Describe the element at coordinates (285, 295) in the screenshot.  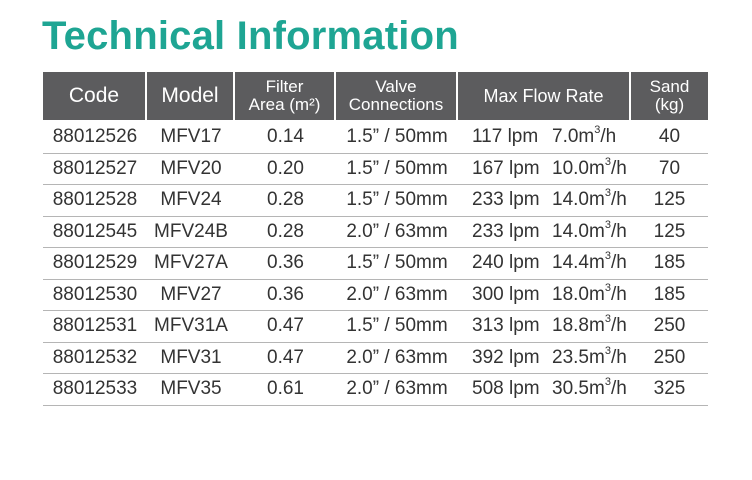
I see `cell-filter-area: 0.36` at that location.